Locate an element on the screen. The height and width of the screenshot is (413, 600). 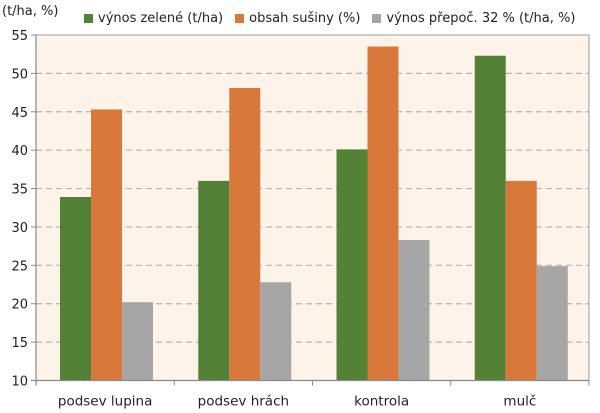
legend-item-green: výnos zelené (t/ha) is located at coordinates (153, 18).